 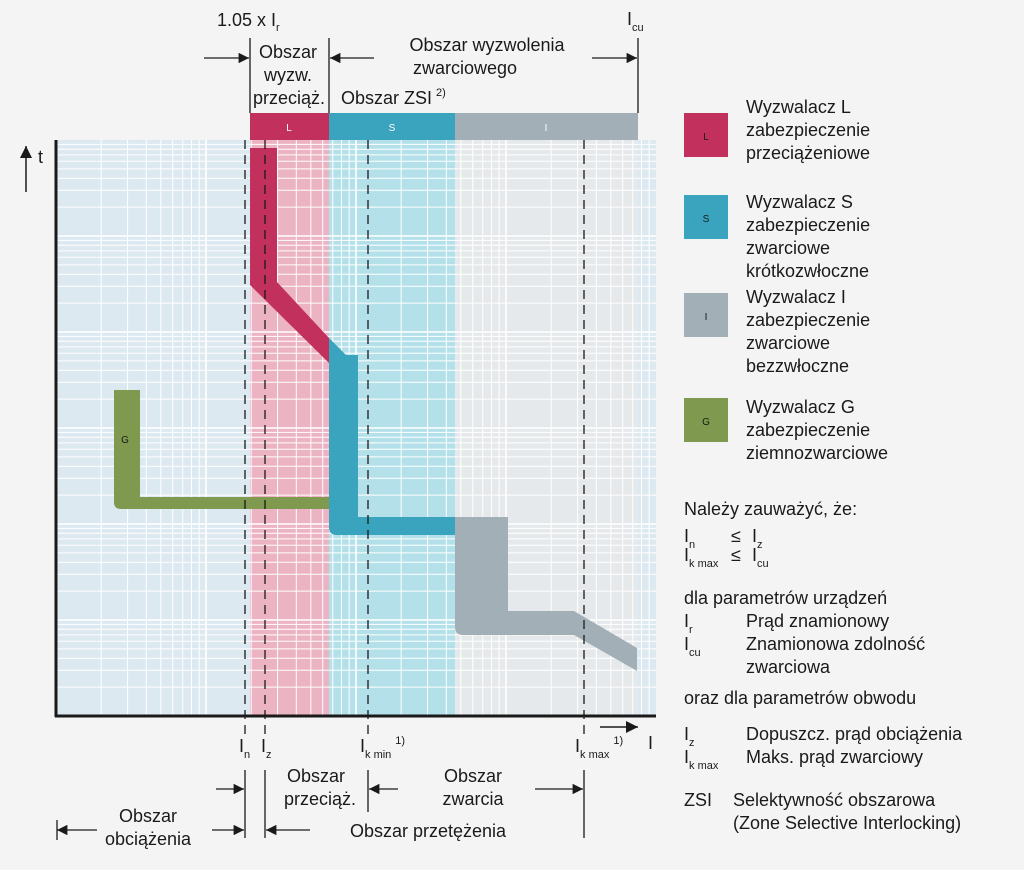 What do you see at coordinates (701, 759) in the screenshot?
I see `param-symbol-circuit-1: Ik max` at bounding box center [701, 759].